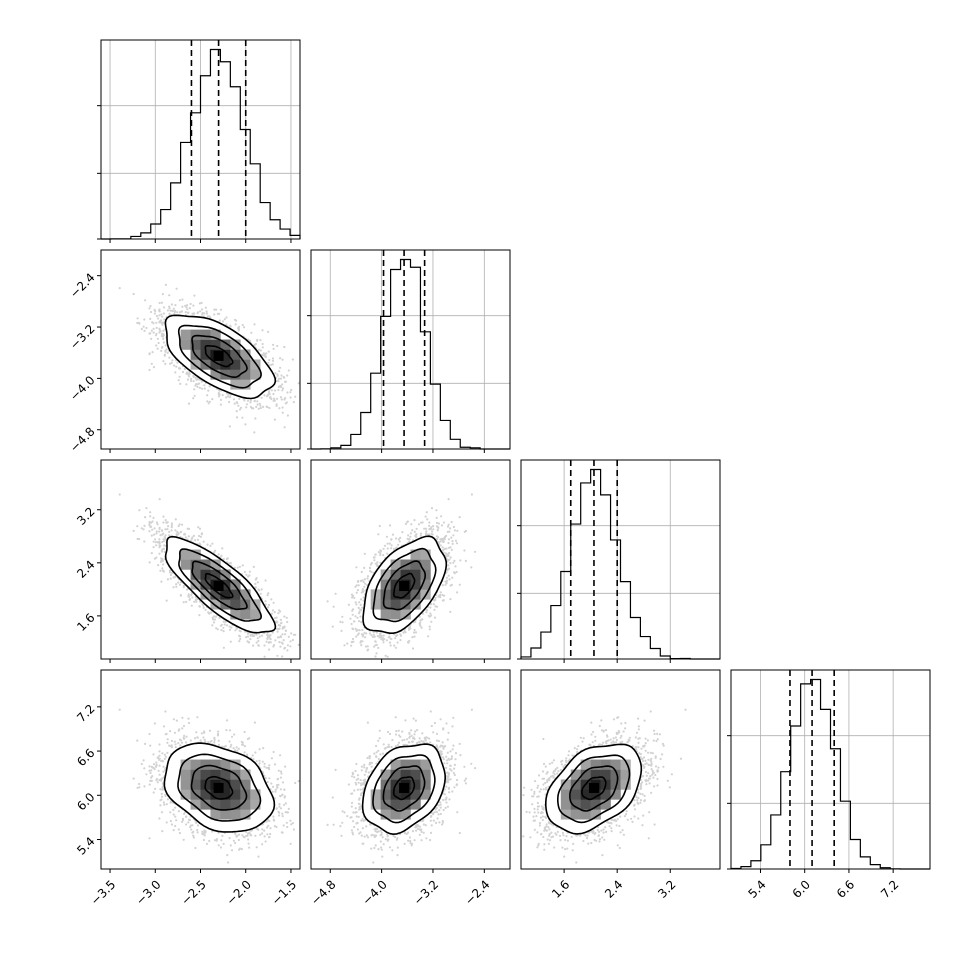  I want to click on panel-frame, so click(200, 139).